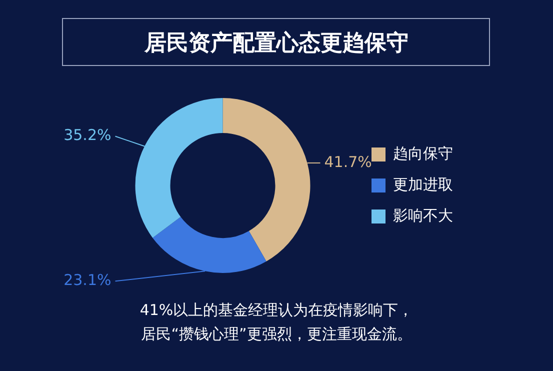  I want to click on data-label: 35.2%, so click(88, 135).